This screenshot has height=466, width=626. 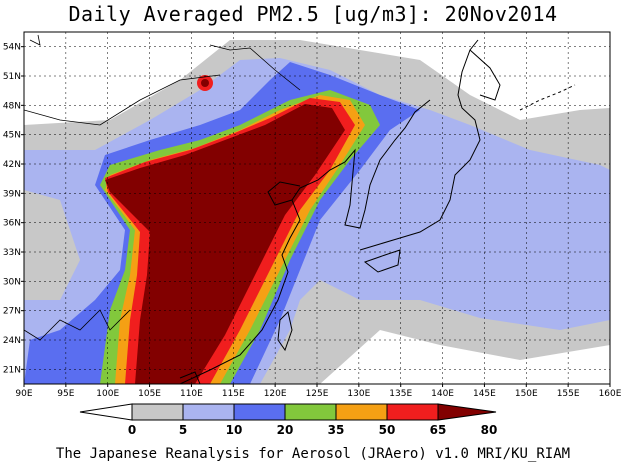 What do you see at coordinates (12, 312) in the screenshot?
I see `lat-tick-label: 27N` at bounding box center [12, 312].